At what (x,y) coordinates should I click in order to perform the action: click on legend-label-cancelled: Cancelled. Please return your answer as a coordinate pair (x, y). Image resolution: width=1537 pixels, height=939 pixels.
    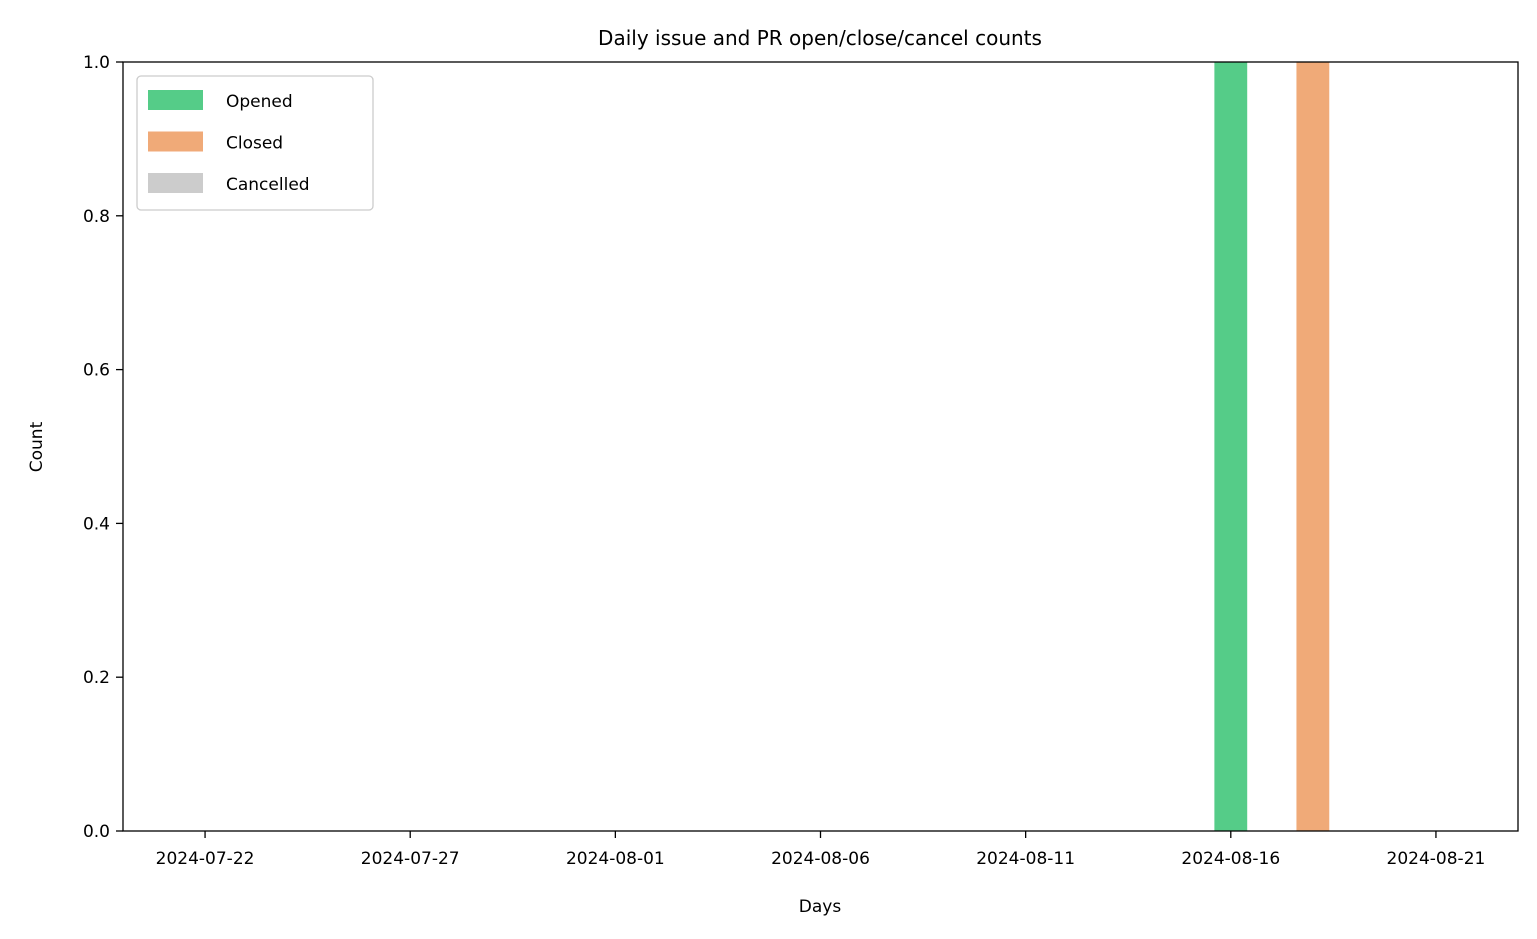
    Looking at the image, I should click on (268, 185).